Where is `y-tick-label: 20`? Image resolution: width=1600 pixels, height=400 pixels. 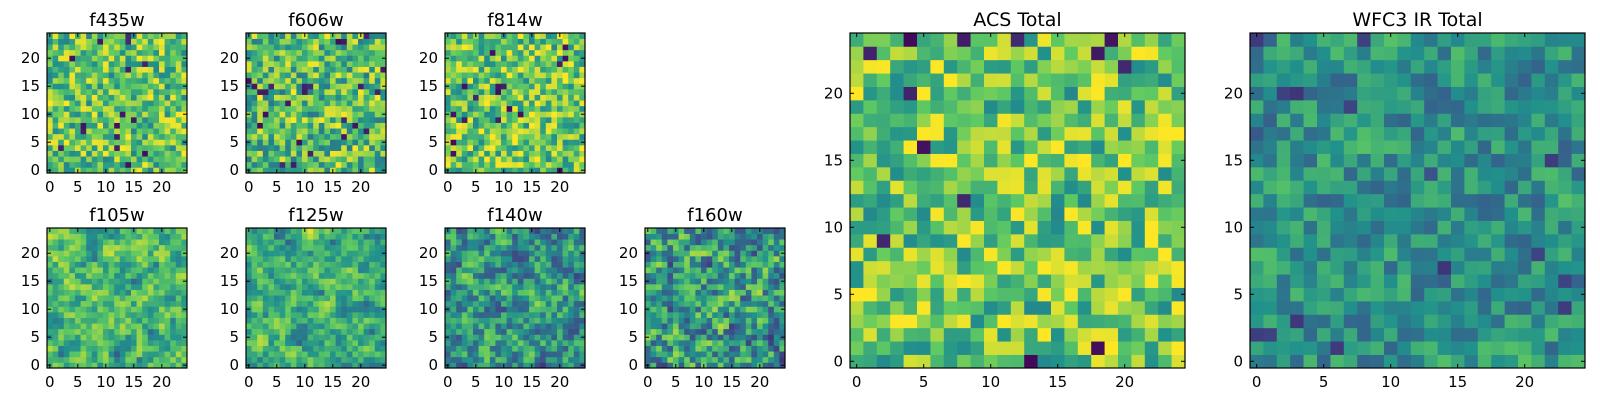
y-tick-label: 20 is located at coordinates (229, 253).